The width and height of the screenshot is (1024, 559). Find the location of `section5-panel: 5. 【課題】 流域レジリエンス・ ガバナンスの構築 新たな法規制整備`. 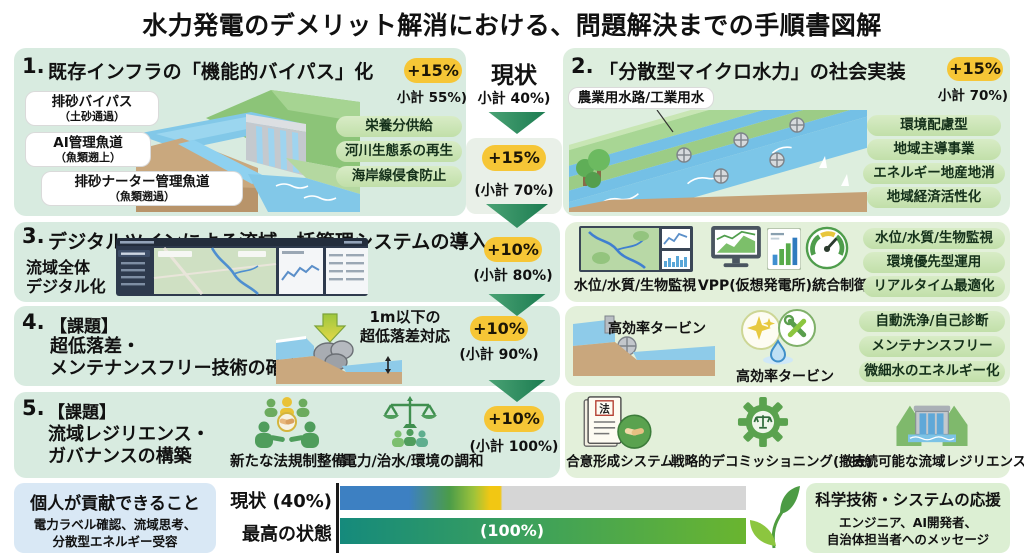

section5-panel: 5. 【課題】 流域レジリエンス・ ガバナンスの構築 新たな法規制整備 is located at coordinates (287, 435).